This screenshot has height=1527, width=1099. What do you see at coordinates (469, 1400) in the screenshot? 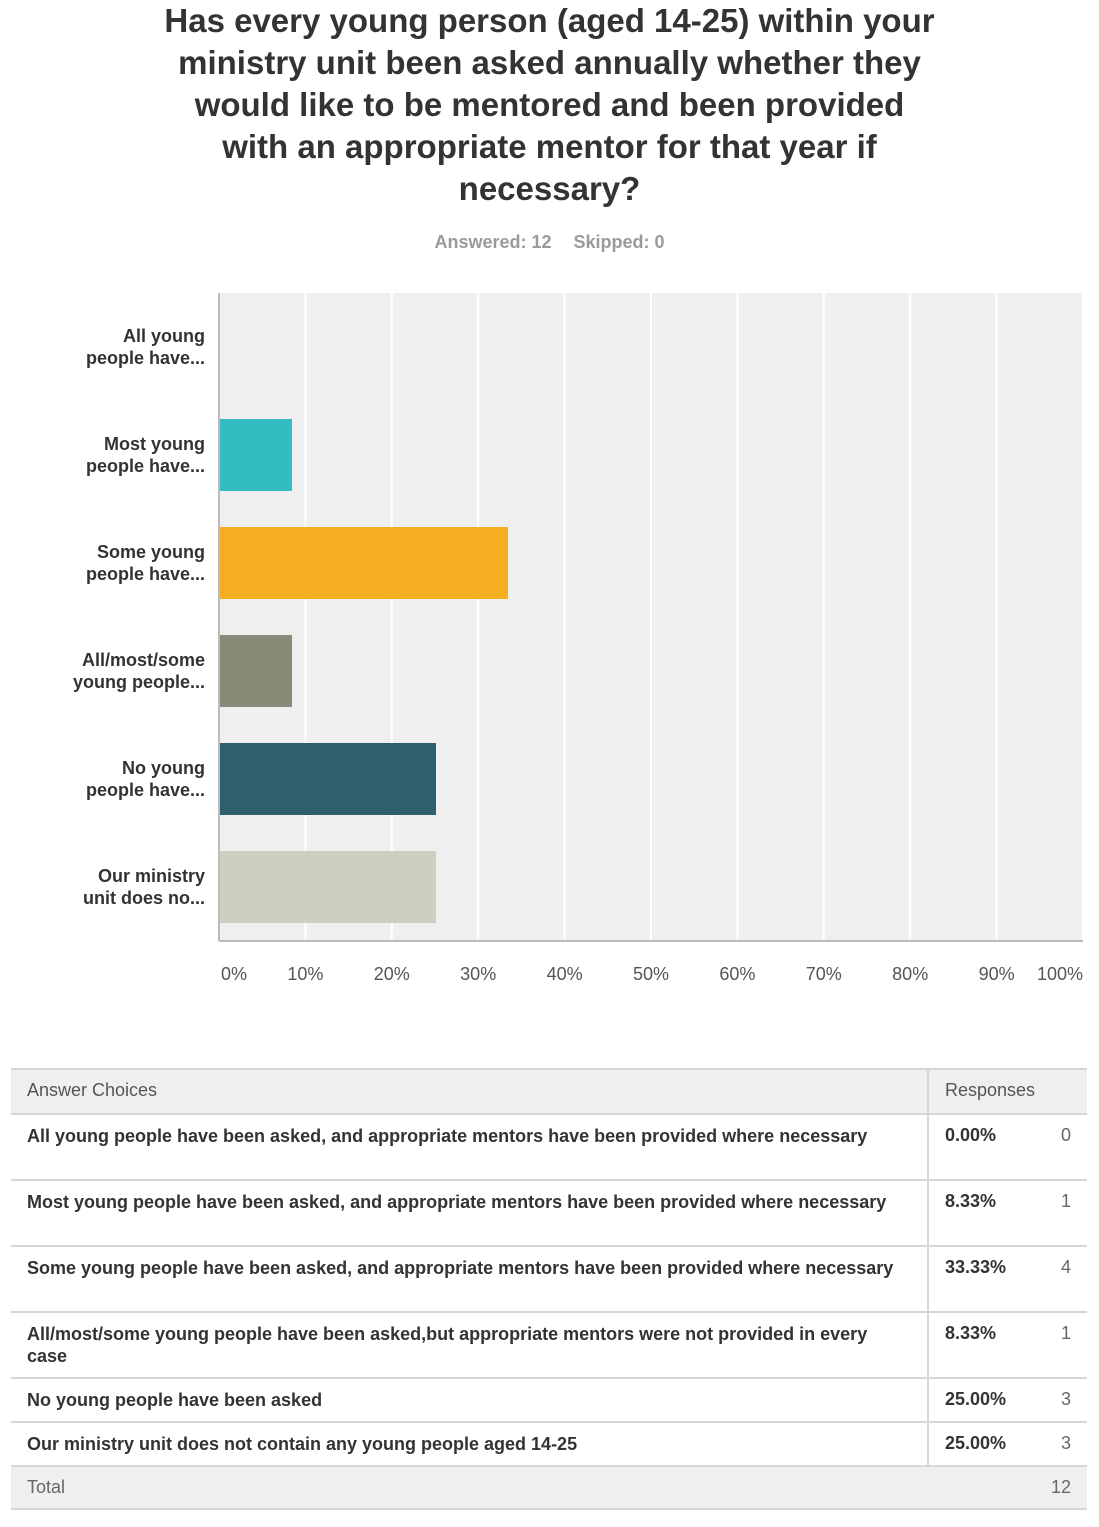
I see `answer-choice: No young people have been asked` at bounding box center [469, 1400].